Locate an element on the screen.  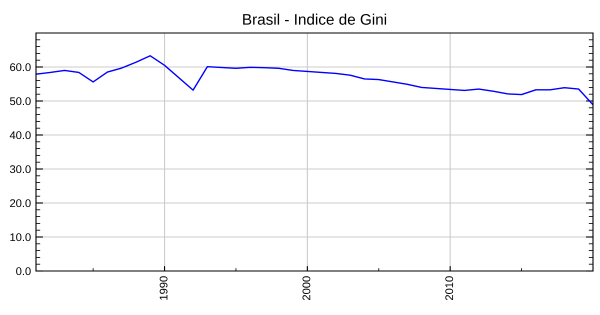
x-tick-label: 2000 is located at coordinates (306, 288).